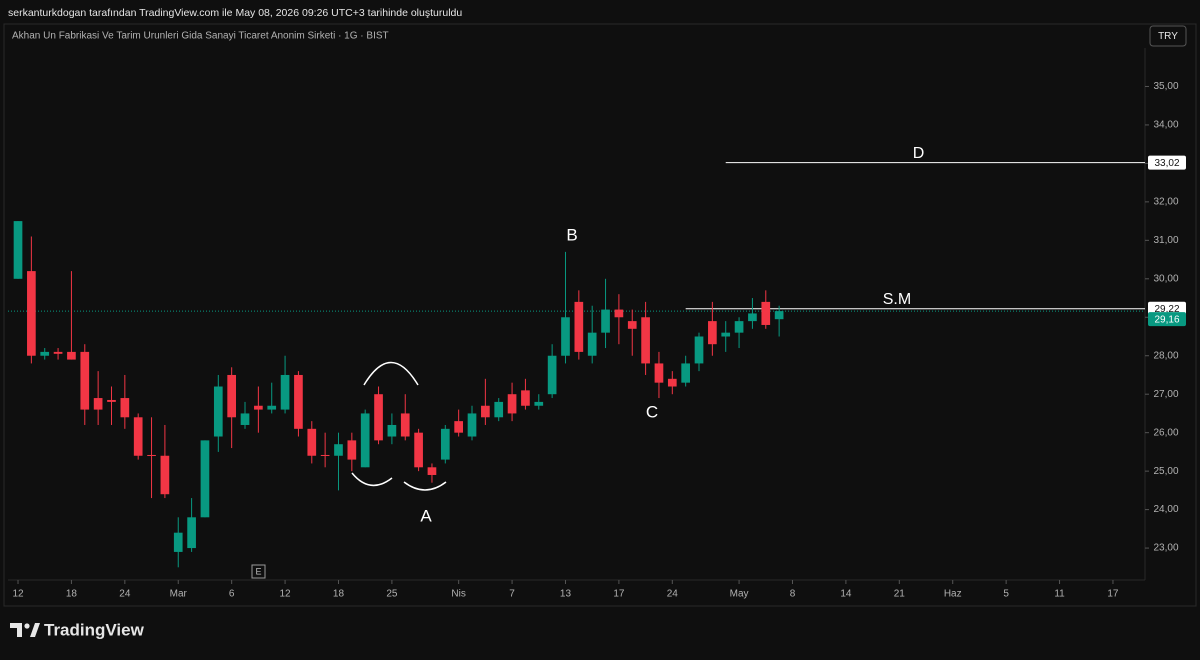 The height and width of the screenshot is (660, 1200). What do you see at coordinates (1166, 309) in the screenshot?
I see `level-price-label: 29,22` at bounding box center [1166, 309].